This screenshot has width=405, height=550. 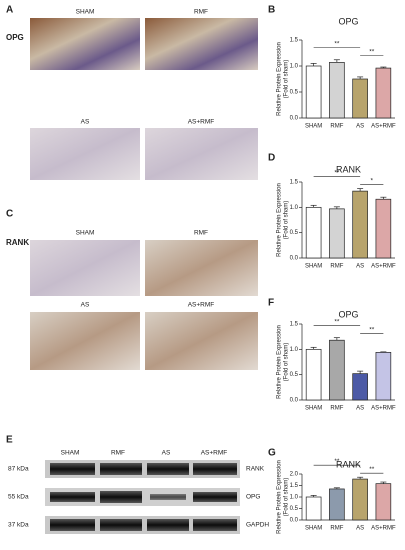 I want to click on lane-label: SHAM, so click(x=70, y=453).